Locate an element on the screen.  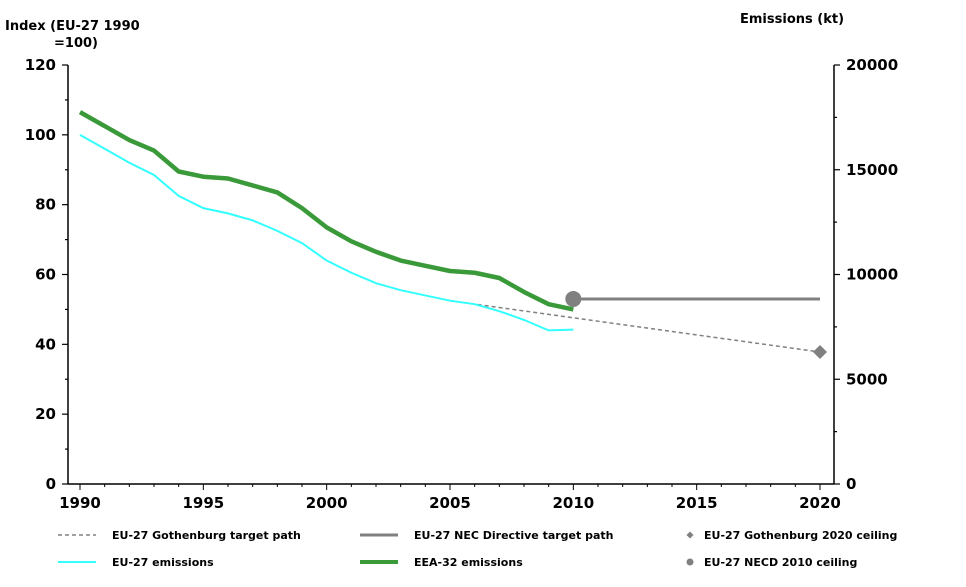
x-tick-label: 1990 is located at coordinates (80, 503).